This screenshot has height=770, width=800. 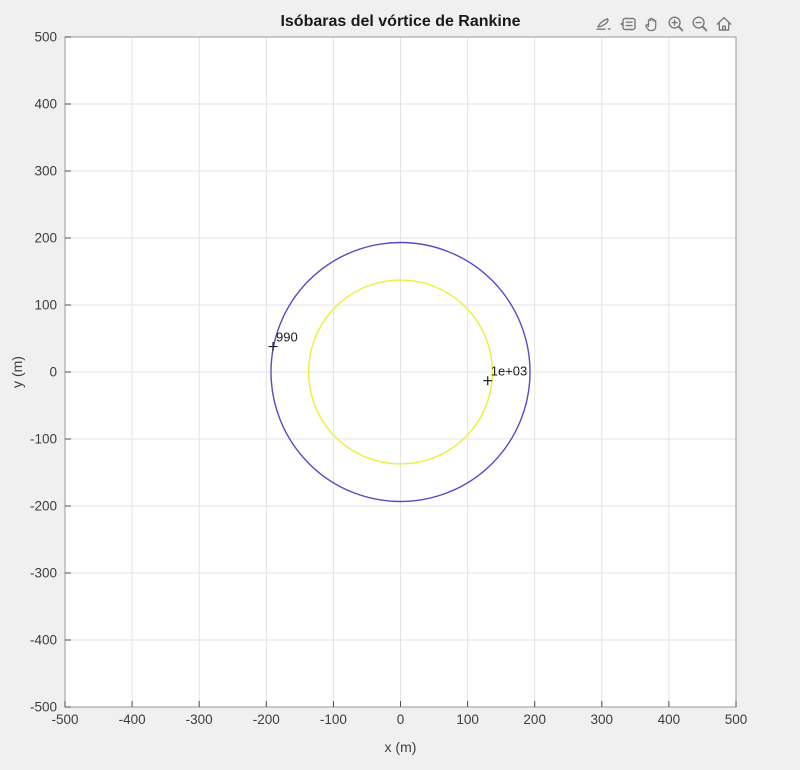 I want to click on zoom-in-button, so click(x=676, y=24).